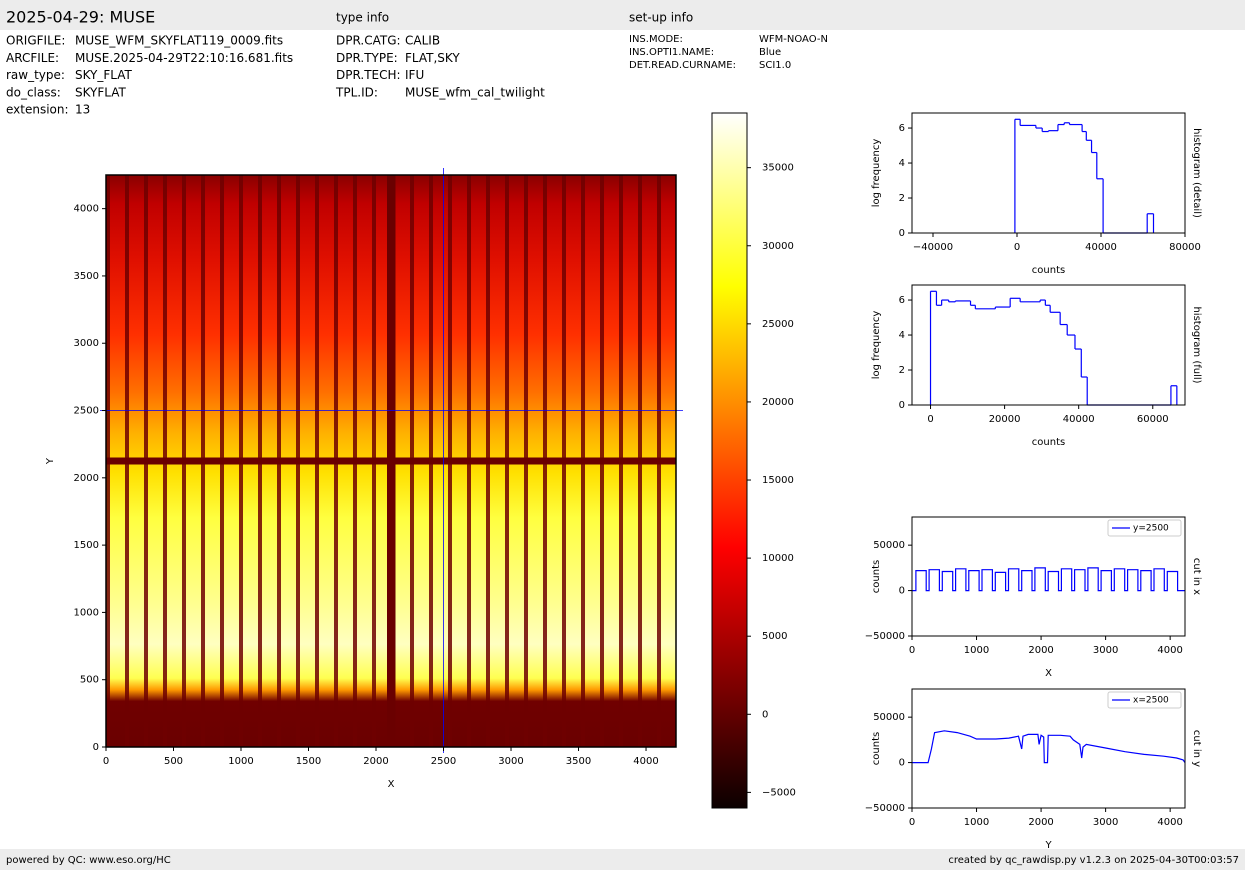  What do you see at coordinates (80, 17) in the screenshot?
I see `page-title: 2025-04-29: MUSE` at bounding box center [80, 17].